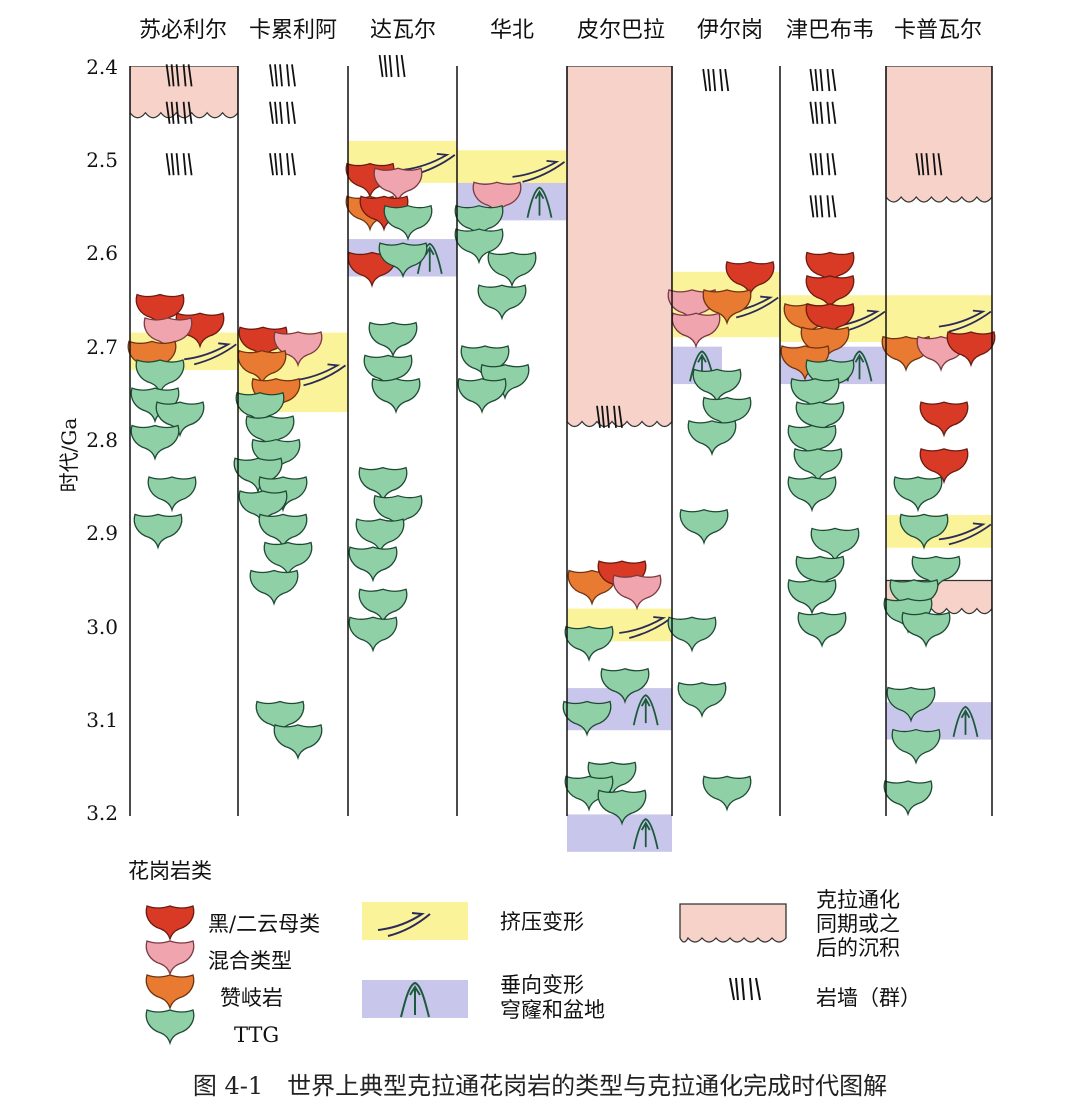  Describe the element at coordinates (102, 533) in the screenshot. I see `y-tick-label: 2.9` at that location.